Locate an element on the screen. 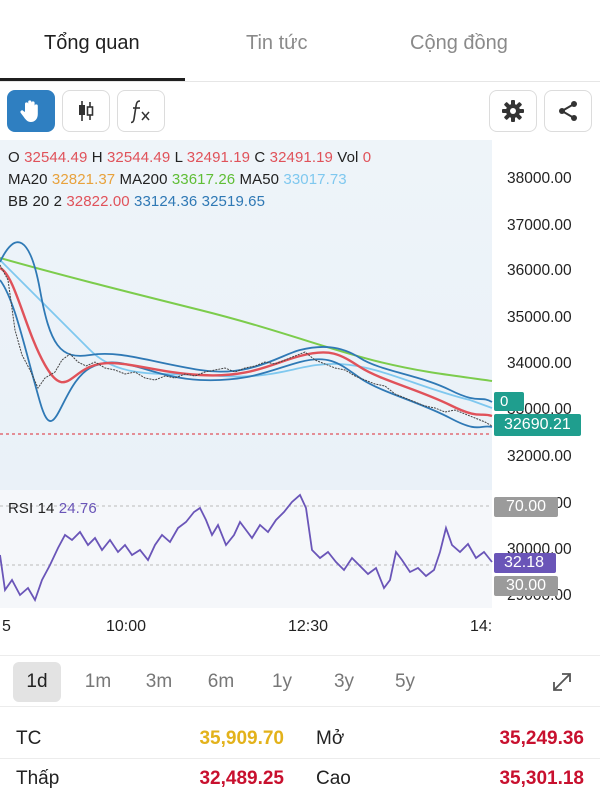  time-range-selector: 1d 1m 3m 6m 1y 3y 5y is located at coordinates (300, 681).